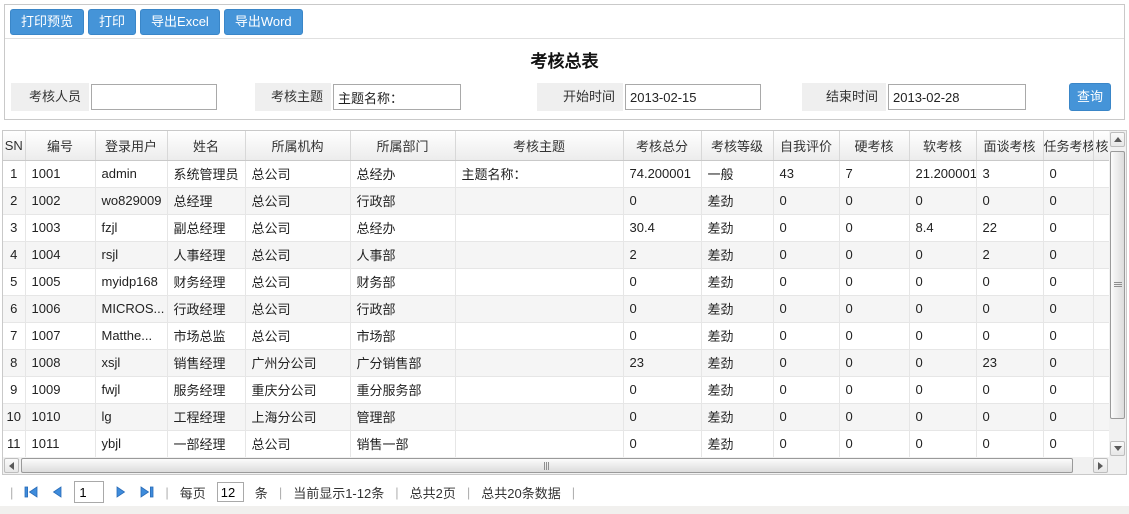  Describe the element at coordinates (154, 97) in the screenshot. I see `assessor-input` at that location.